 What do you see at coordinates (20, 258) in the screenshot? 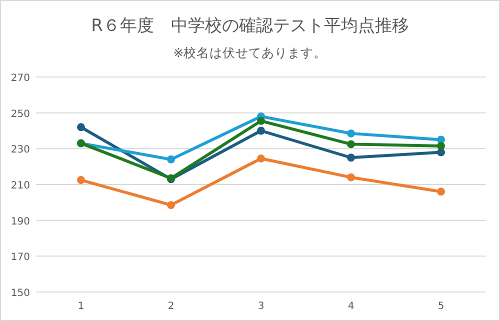
I see `ytick: 170` at bounding box center [20, 258].